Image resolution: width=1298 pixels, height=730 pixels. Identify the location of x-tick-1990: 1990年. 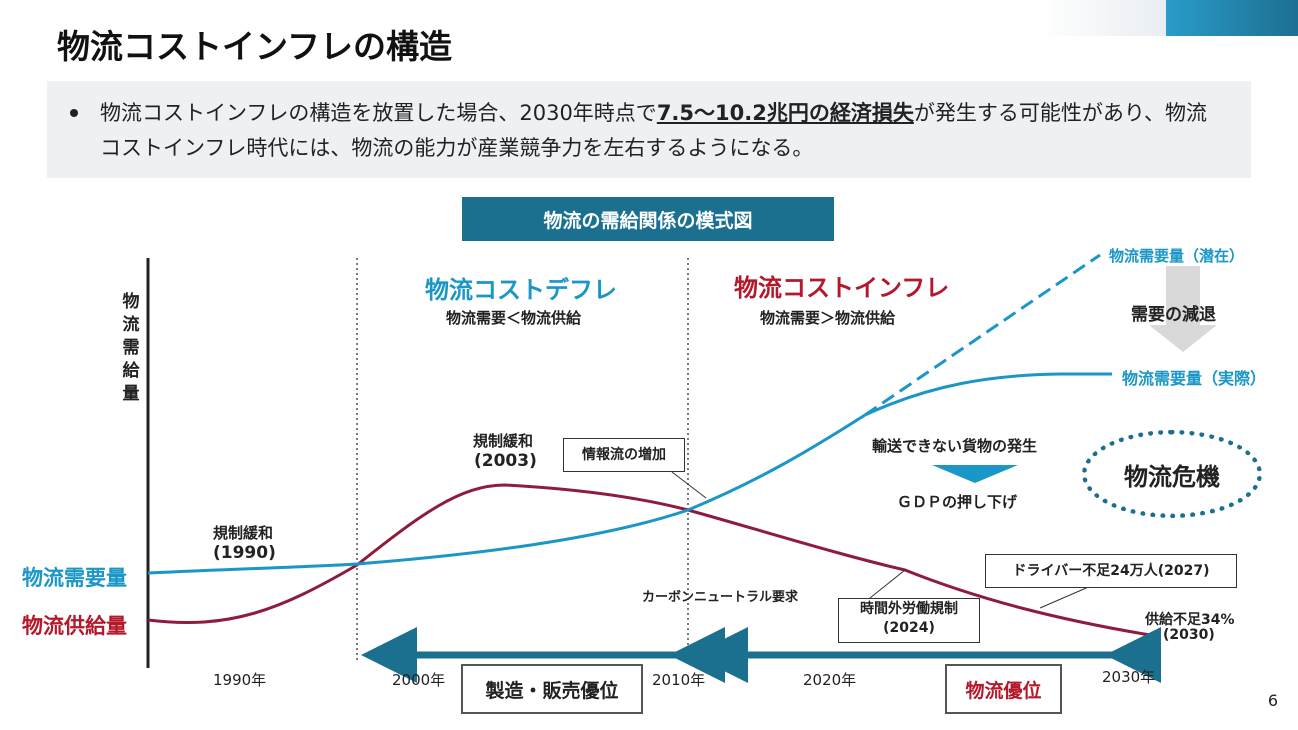
(240, 680).